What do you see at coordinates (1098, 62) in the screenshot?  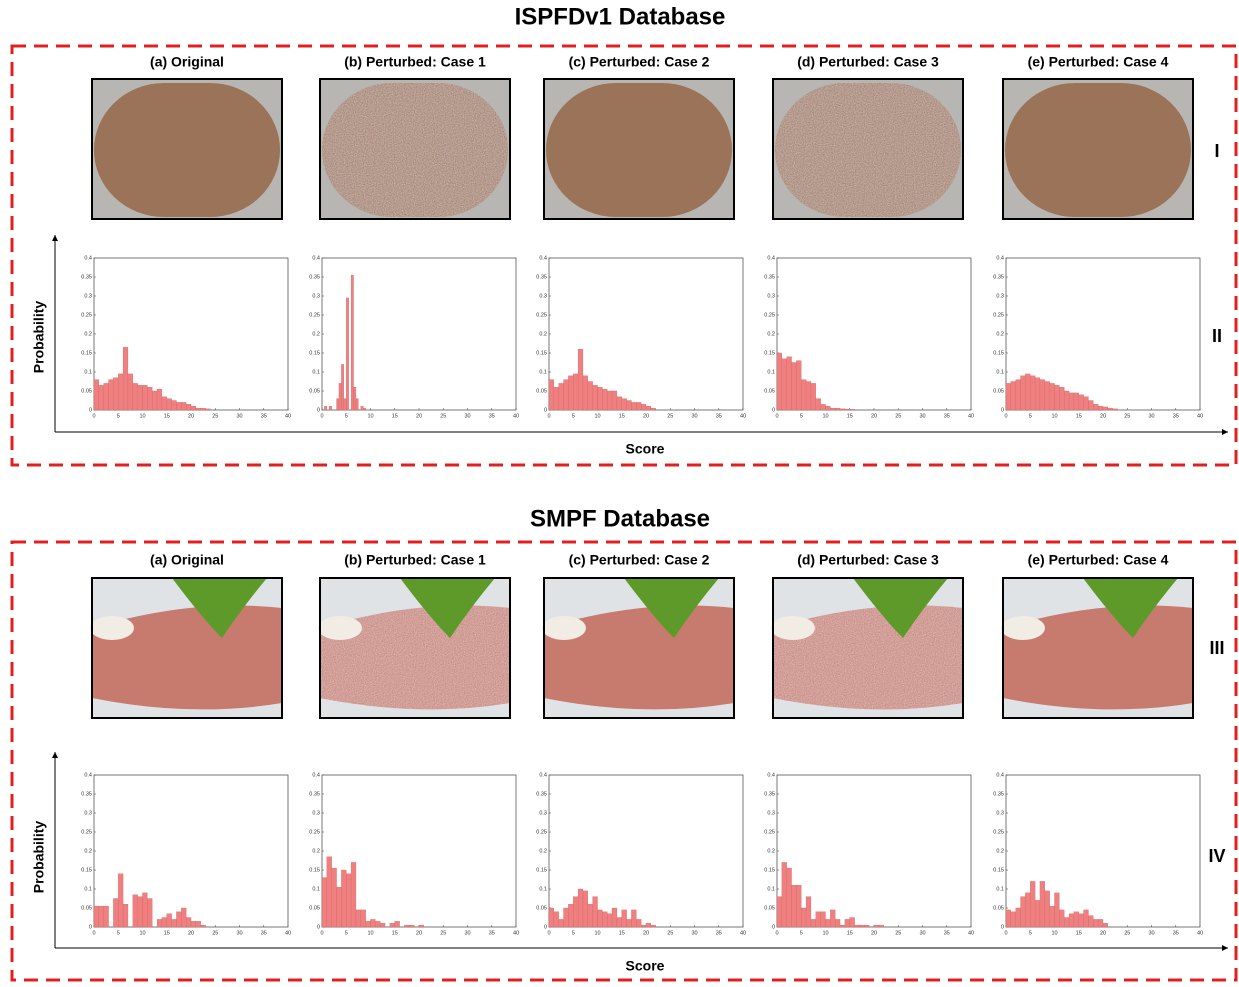 I see `panel-title: (e) Perturbed: Case 4` at bounding box center [1098, 62].